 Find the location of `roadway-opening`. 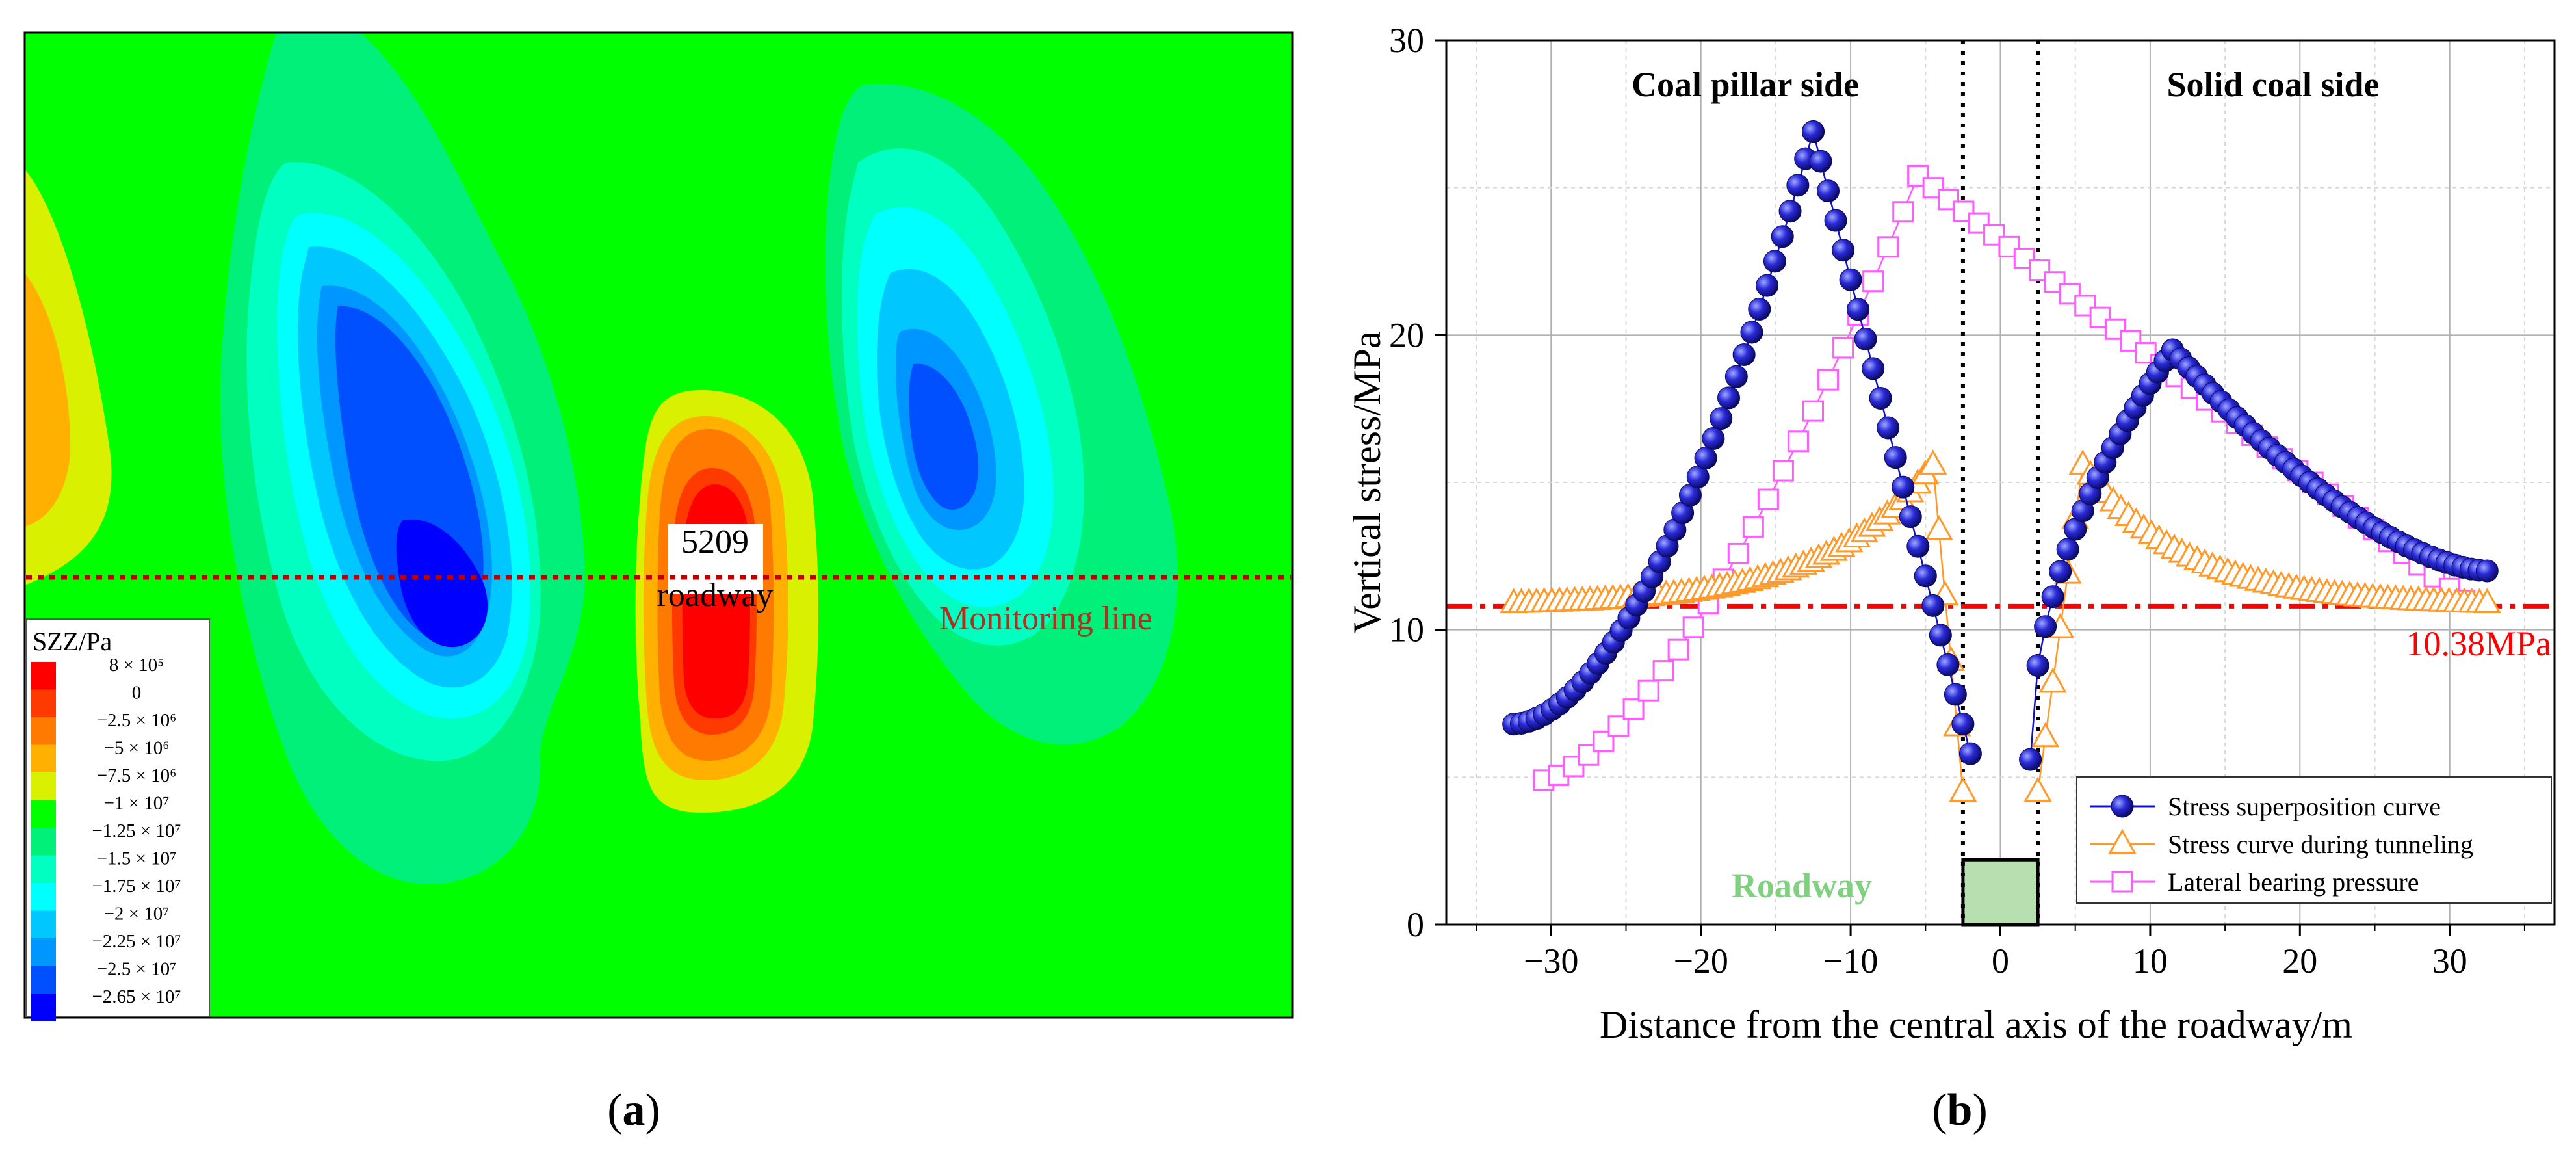

roadway-opening is located at coordinates (716, 559).